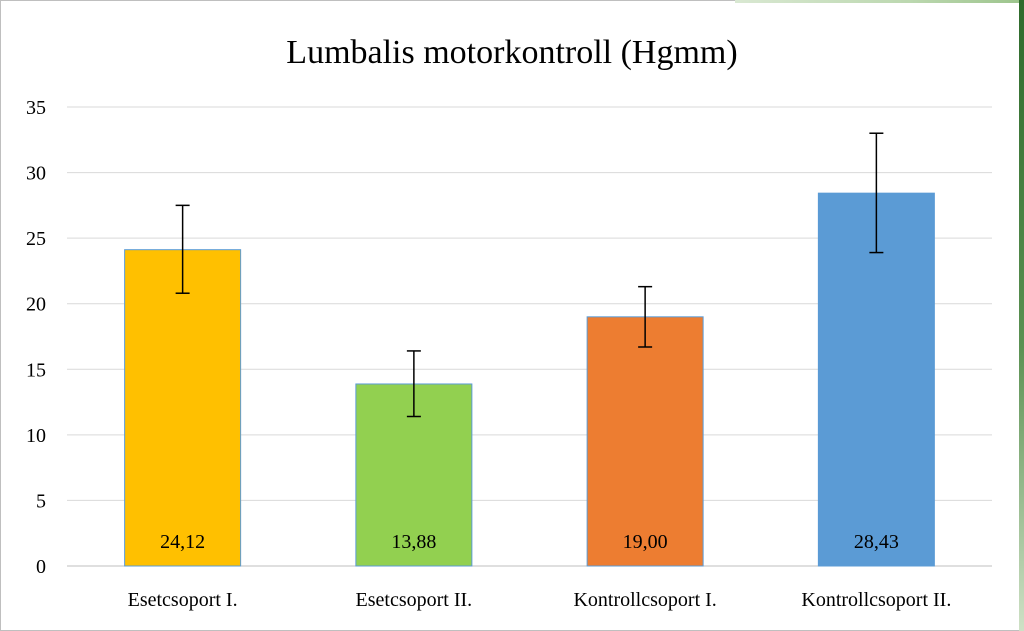 This screenshot has width=1024, height=631. What do you see at coordinates (36, 239) in the screenshot?
I see `y-tick-label: 25` at bounding box center [36, 239].